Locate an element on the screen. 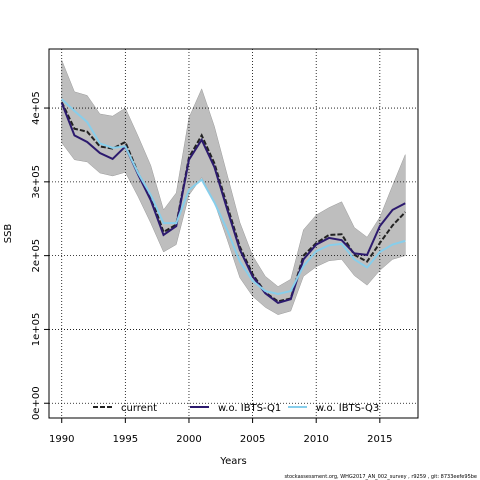 The image size is (480, 480). legend-label: w.o. IBTS-Q1 is located at coordinates (249, 408).